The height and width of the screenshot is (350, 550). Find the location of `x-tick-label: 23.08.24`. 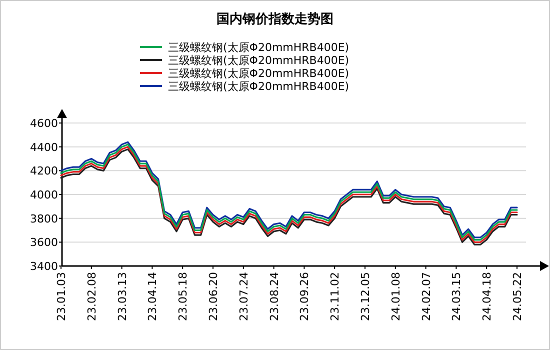

x-tick-label: 23.08.24 is located at coordinates (274, 296).